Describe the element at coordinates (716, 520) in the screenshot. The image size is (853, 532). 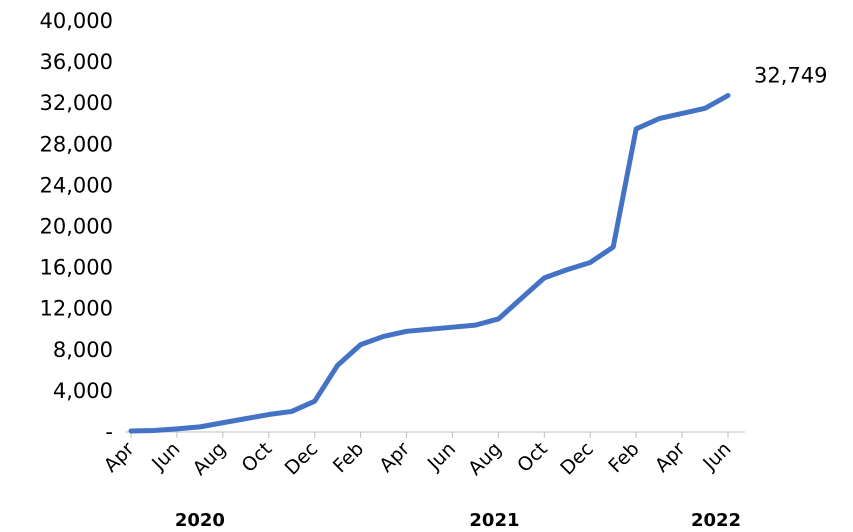
I see `year-label: 2022` at that location.